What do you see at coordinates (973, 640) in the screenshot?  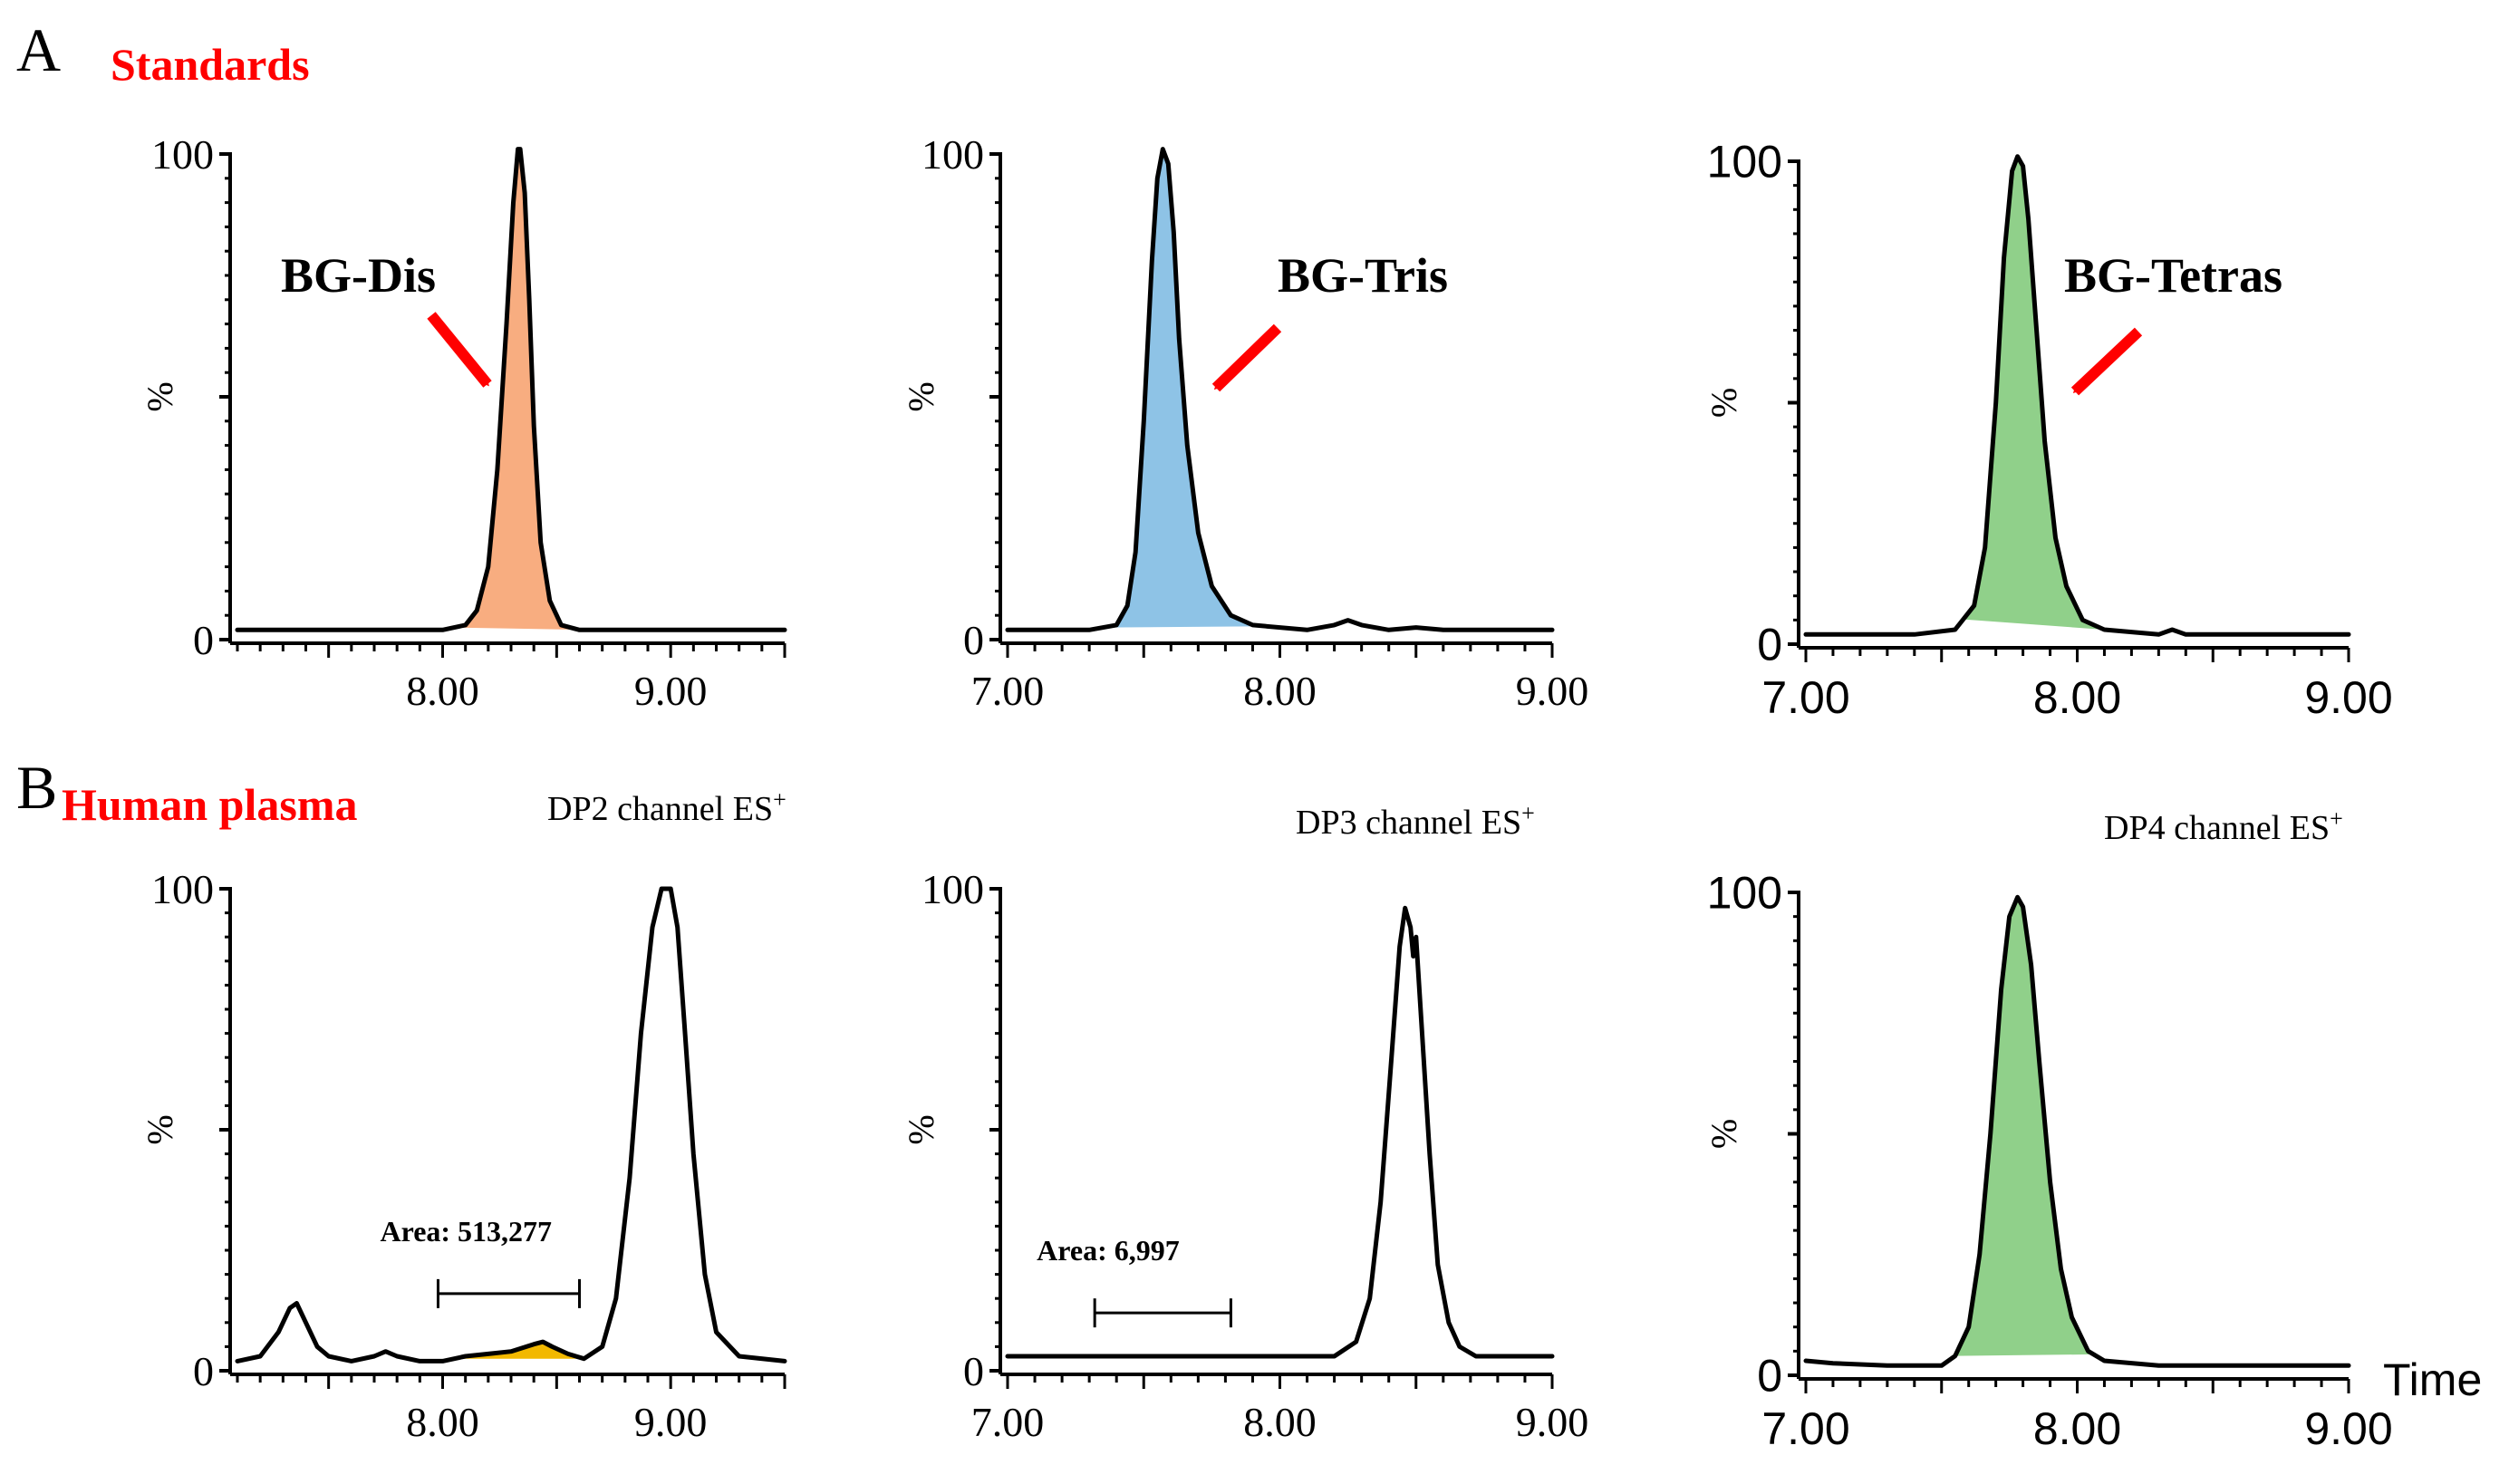 I see `y-tick-label-a2-0: 0` at bounding box center [973, 640].